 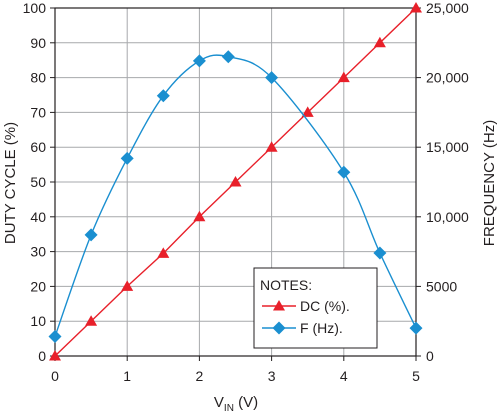 I want to click on x-tick-label: 5, so click(x=416, y=376).